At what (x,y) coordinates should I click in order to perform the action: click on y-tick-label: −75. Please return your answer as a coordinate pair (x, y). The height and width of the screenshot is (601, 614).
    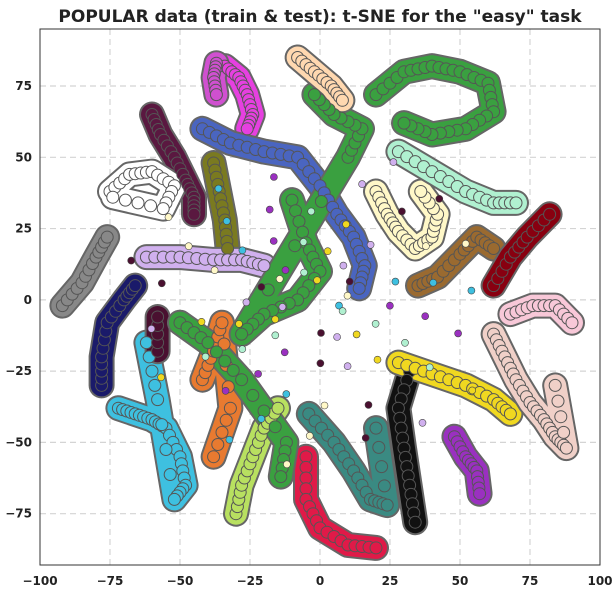
    Looking at the image, I should click on (18, 514).